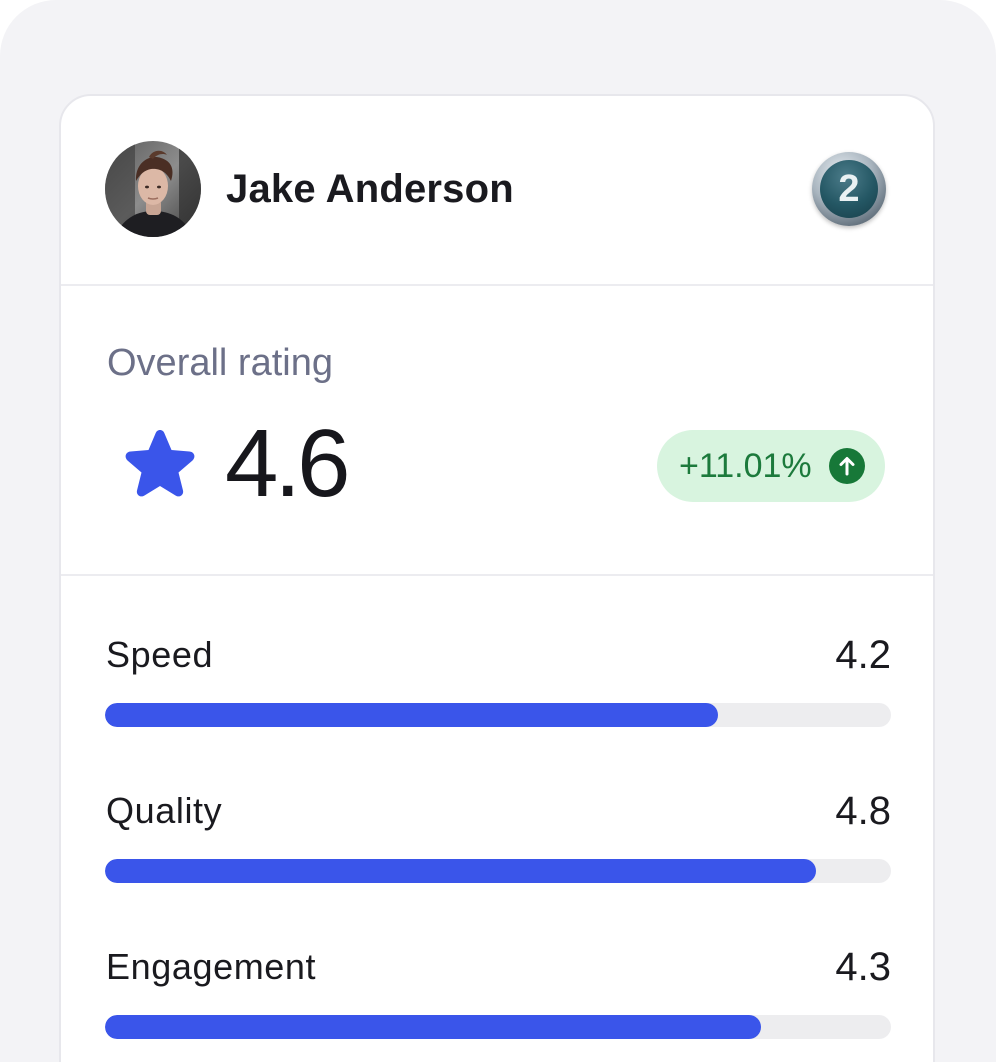 The width and height of the screenshot is (996, 1062). I want to click on rating-change-badge: +11.01%, so click(771, 466).